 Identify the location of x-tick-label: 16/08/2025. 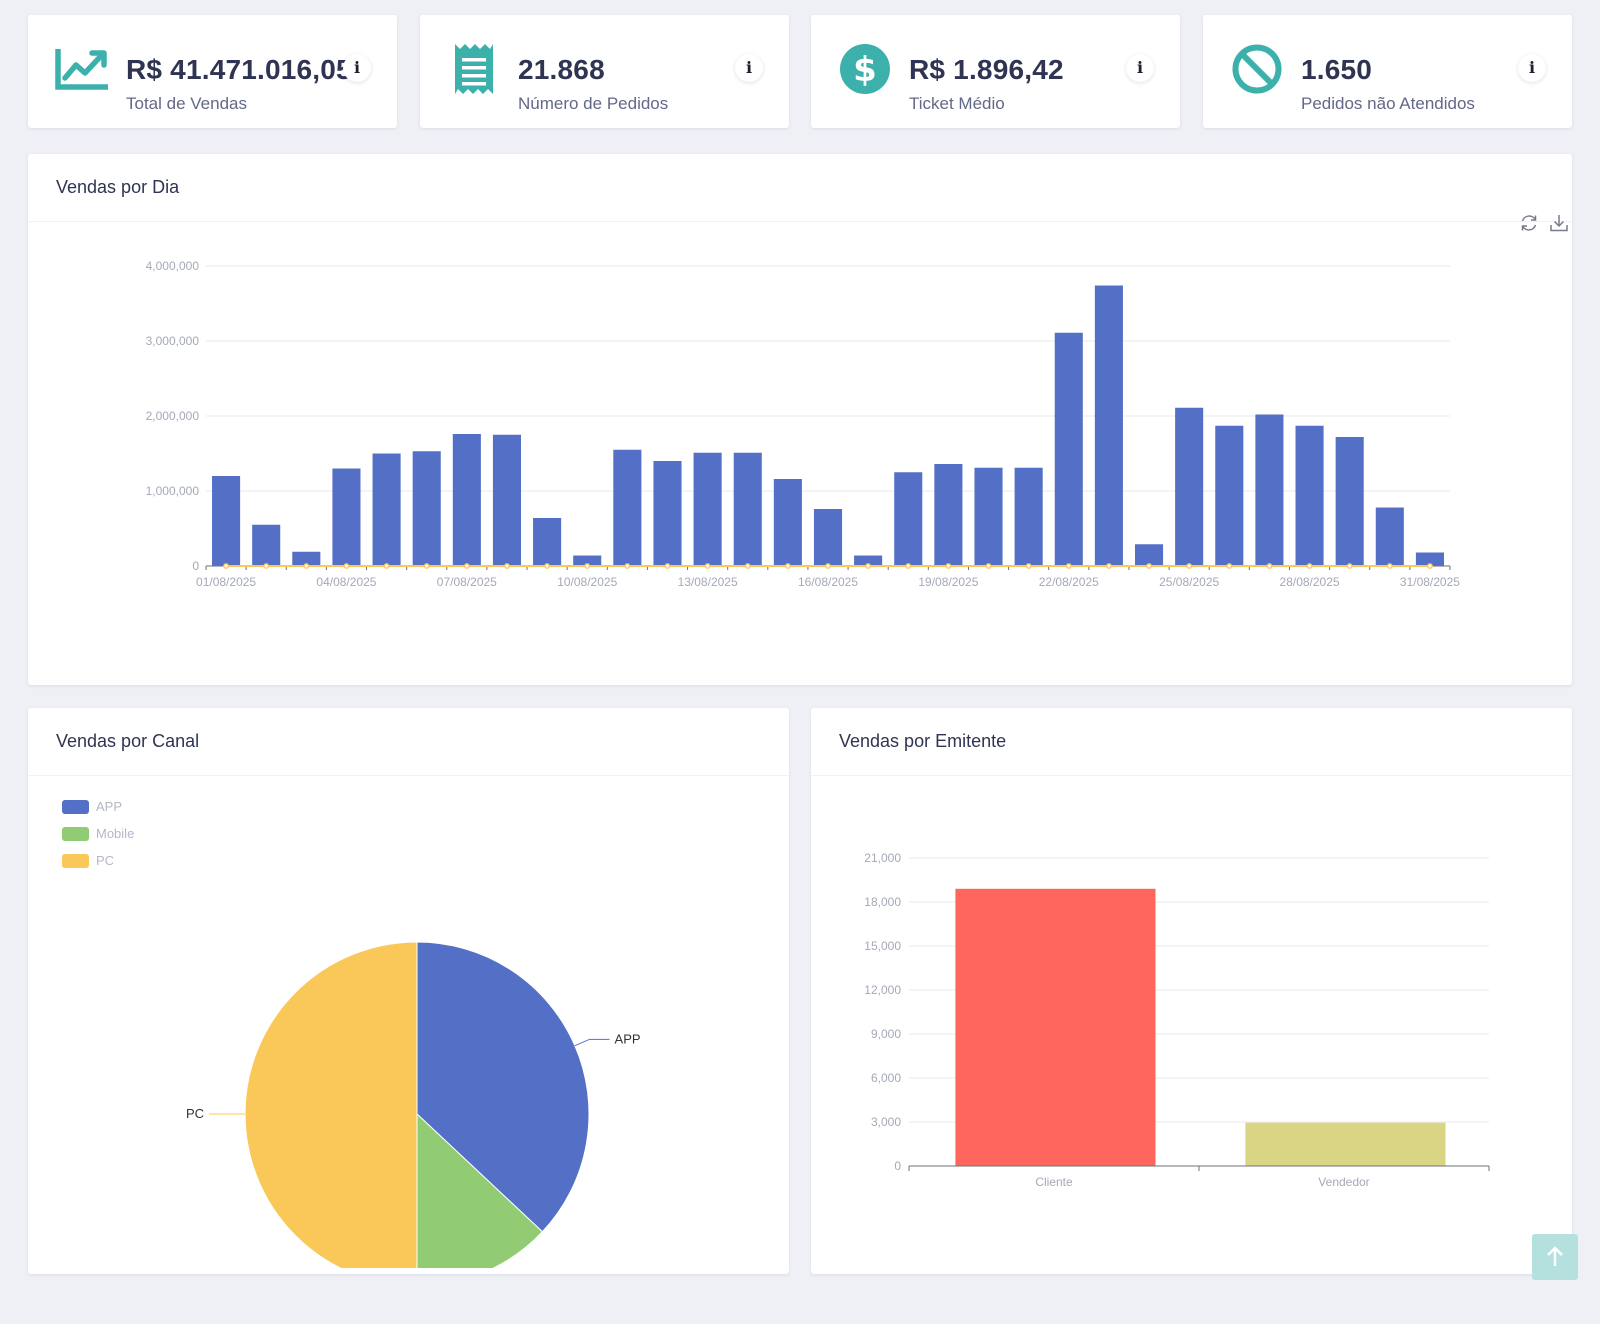
(828, 582).